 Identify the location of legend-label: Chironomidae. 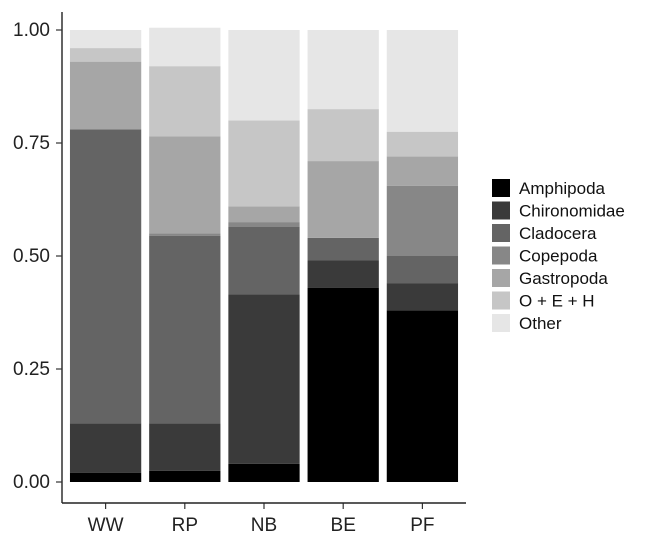
(572, 211).